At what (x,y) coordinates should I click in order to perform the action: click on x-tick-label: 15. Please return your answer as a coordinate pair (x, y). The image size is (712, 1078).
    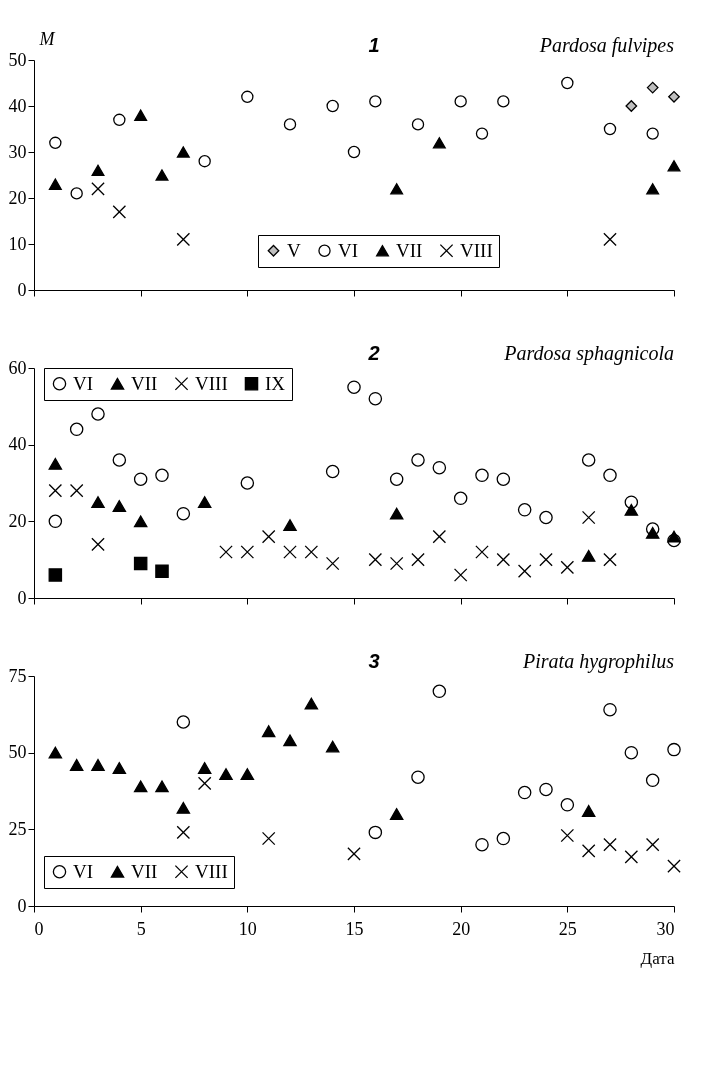
    Looking at the image, I should click on (354, 928).